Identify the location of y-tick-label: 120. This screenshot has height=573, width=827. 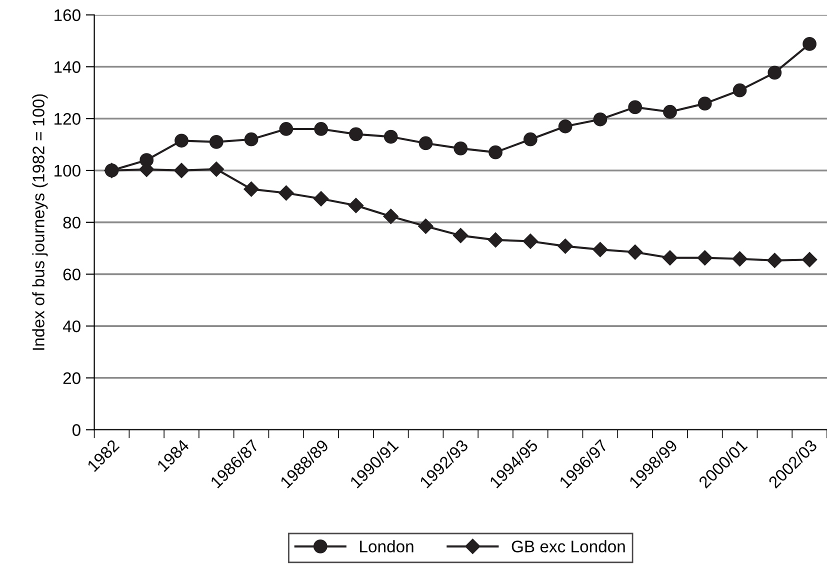
(67, 119).